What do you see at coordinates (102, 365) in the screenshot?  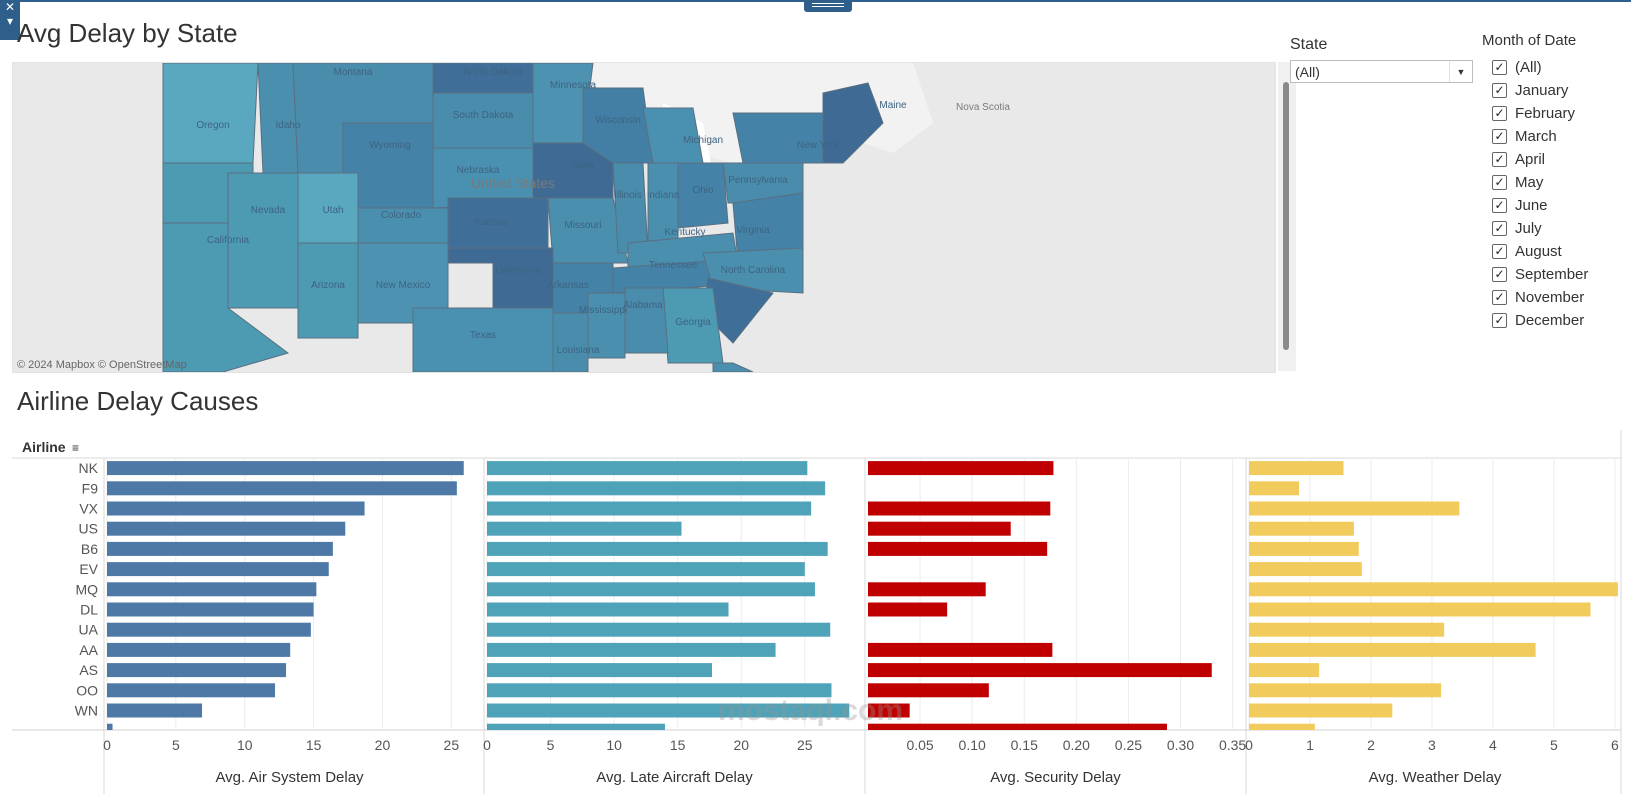 I see `map-attribution: © 2024 Mapbox © OpenStreetMap` at bounding box center [102, 365].